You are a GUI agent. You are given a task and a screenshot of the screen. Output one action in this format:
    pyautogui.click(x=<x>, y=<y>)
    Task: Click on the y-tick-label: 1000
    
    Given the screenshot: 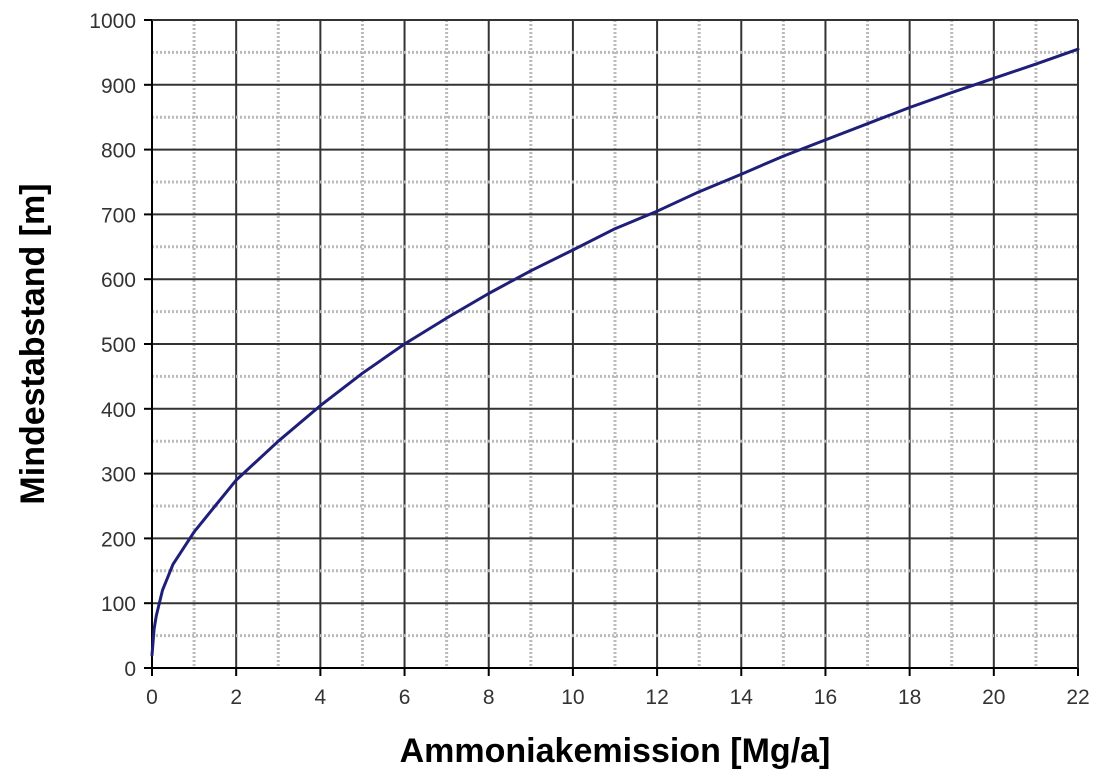 What is the action you would take?
    pyautogui.click(x=112, y=21)
    